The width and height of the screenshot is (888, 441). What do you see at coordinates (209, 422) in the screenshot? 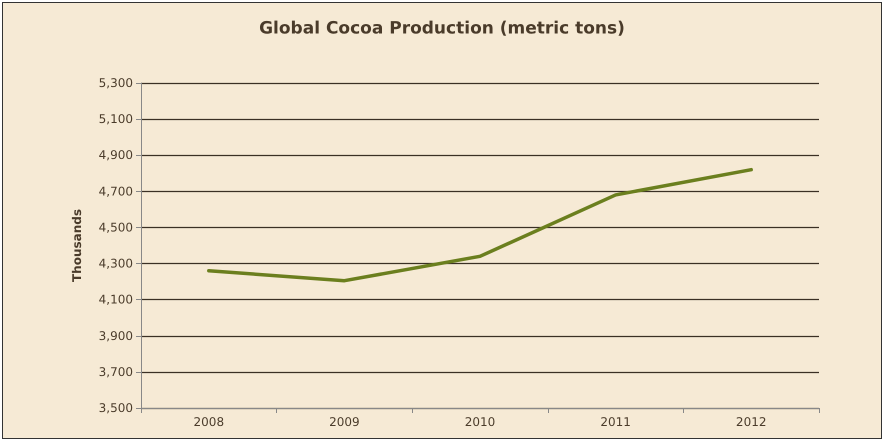
I see `x-tick-label: 2008` at bounding box center [209, 422].